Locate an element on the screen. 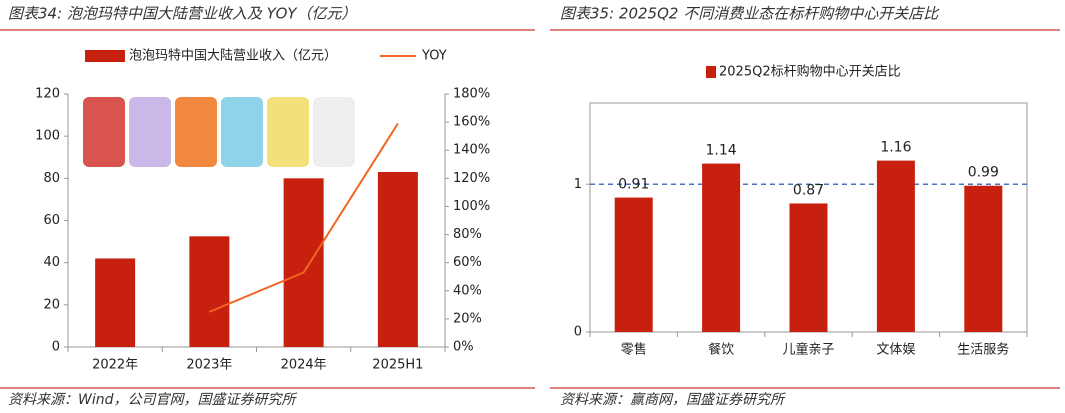 Image resolution: width=1065 pixels, height=413 pixels. line is located at coordinates (303, 217).